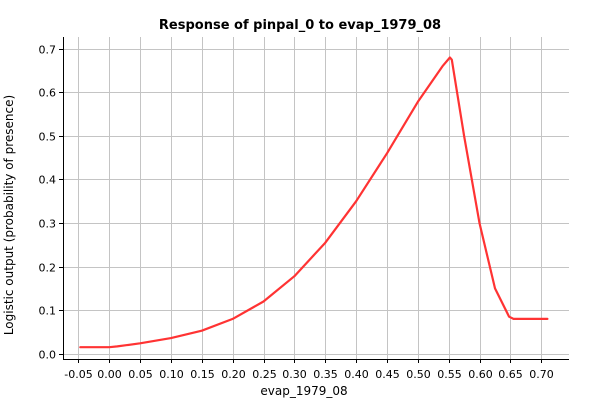 This screenshot has width=600, height=400. What do you see at coordinates (510, 374) in the screenshot?
I see `x-tick-label: 0.65` at bounding box center [510, 374].